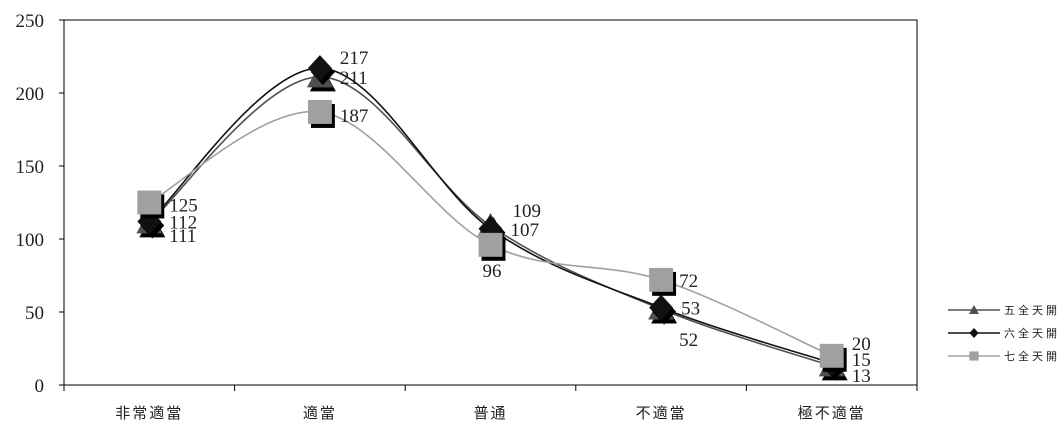 The height and width of the screenshot is (424, 1063). Describe the element at coordinates (182, 236) in the screenshot. I see `data-label: 111` at that location.